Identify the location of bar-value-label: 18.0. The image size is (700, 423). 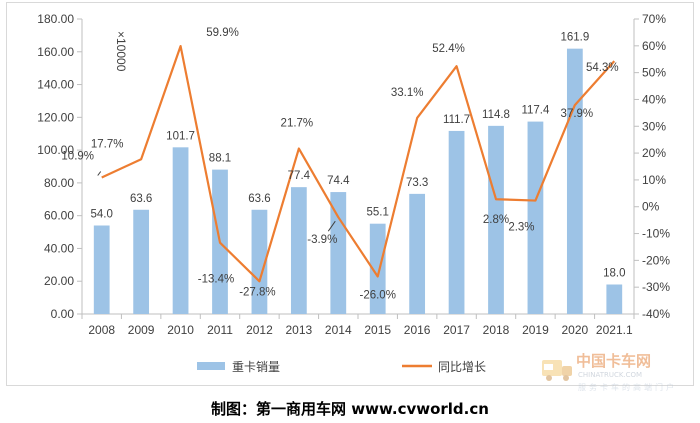
(614, 274).